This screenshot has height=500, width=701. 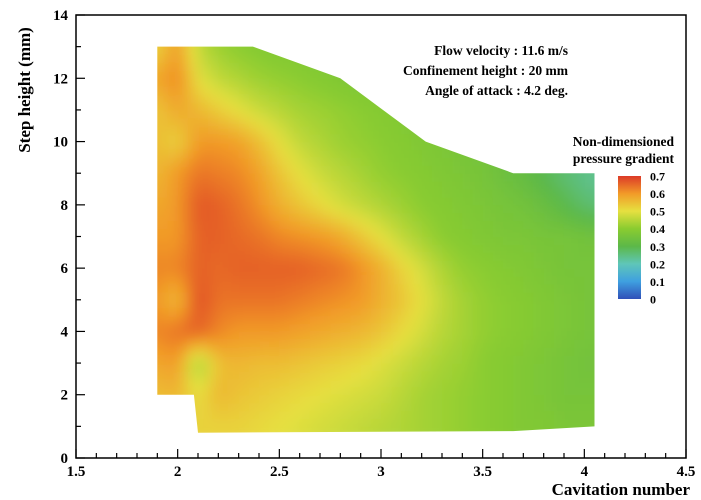 What do you see at coordinates (178, 472) in the screenshot?
I see `x-tick-label: 2` at bounding box center [178, 472].